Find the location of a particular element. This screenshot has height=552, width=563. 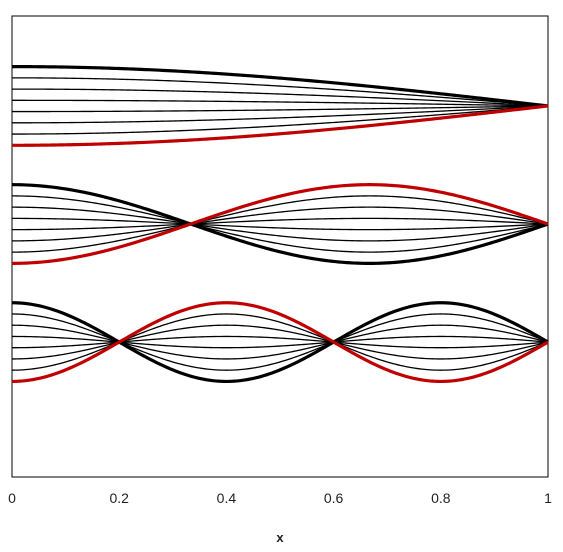

x-tick-label: 0.8 is located at coordinates (441, 498).